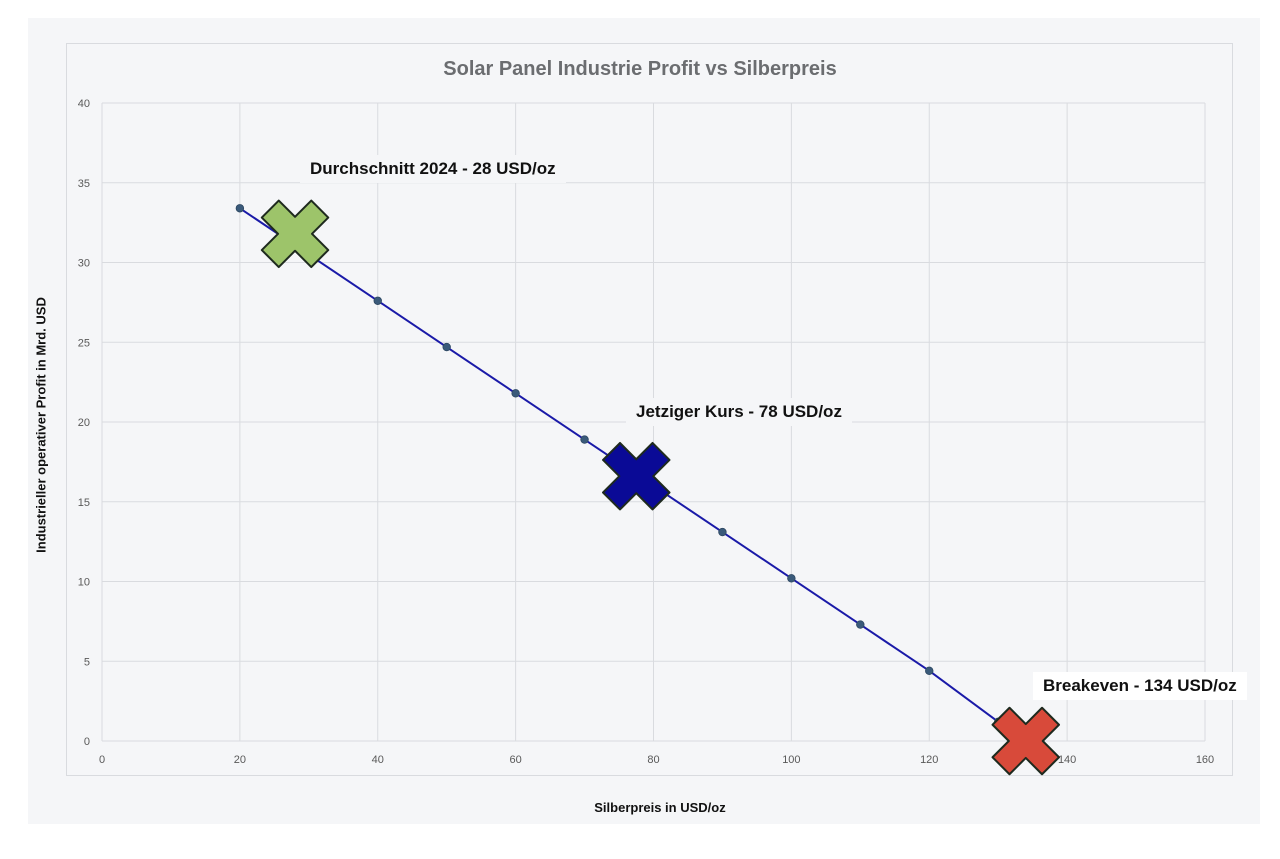 The width and height of the screenshot is (1280, 859). I want to click on y-tick-label: 10, so click(84, 583).